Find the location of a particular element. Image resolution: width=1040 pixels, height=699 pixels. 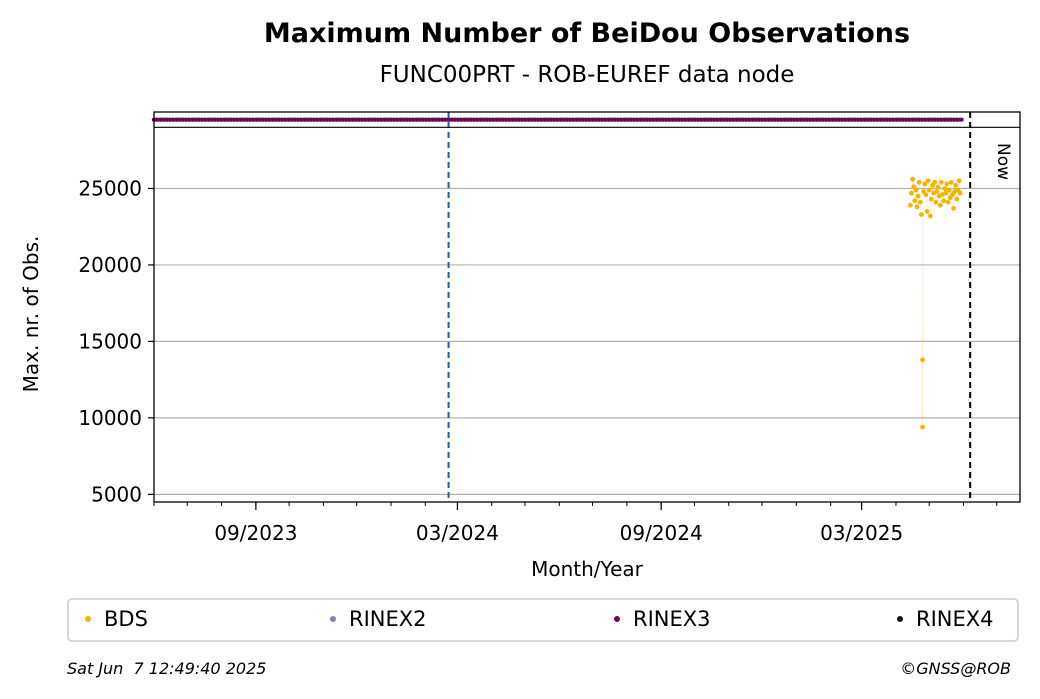

legend-label-rinex2: RINEX2 is located at coordinates (388, 619).